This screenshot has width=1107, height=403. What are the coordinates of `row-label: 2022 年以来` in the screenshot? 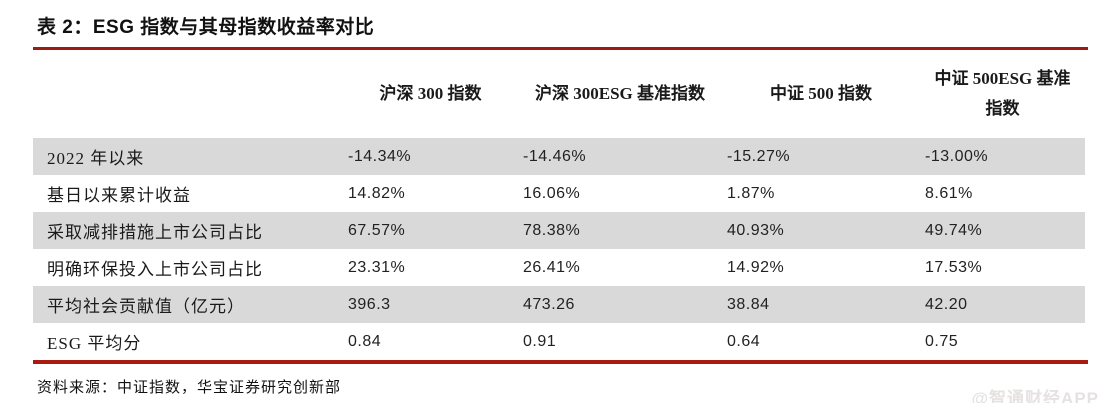 It's located at (188, 156).